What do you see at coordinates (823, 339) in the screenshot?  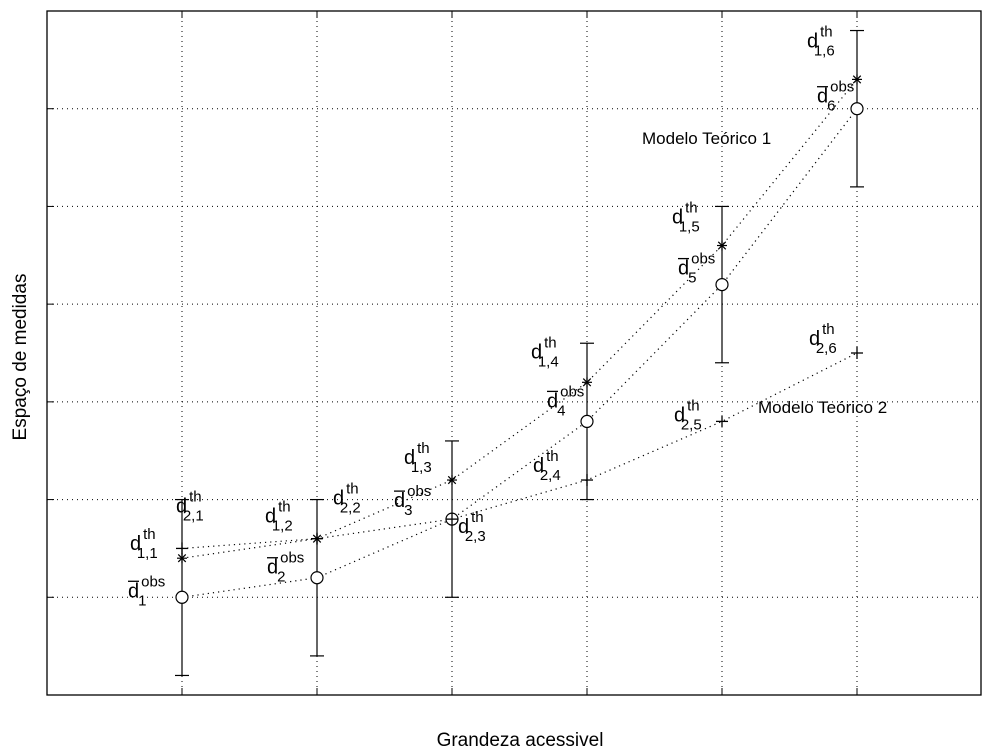 I see `model-2-label: d th 2,6` at bounding box center [823, 339].